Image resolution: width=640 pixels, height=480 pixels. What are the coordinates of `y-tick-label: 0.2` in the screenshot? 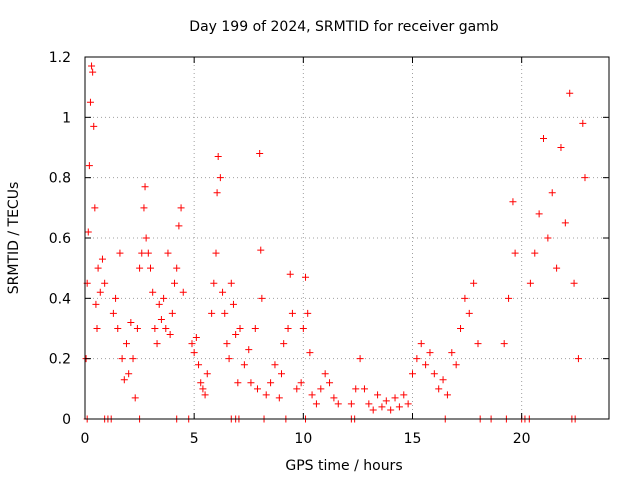 It's located at (60, 360).